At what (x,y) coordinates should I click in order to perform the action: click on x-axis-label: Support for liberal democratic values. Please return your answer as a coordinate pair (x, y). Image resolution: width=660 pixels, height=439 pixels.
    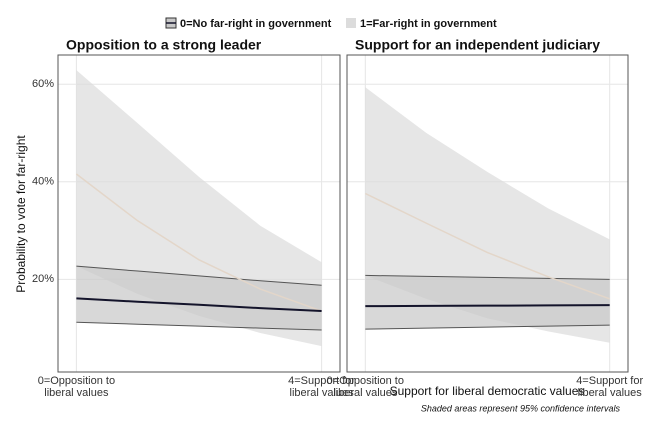
    Looking at the image, I should click on (487, 391).